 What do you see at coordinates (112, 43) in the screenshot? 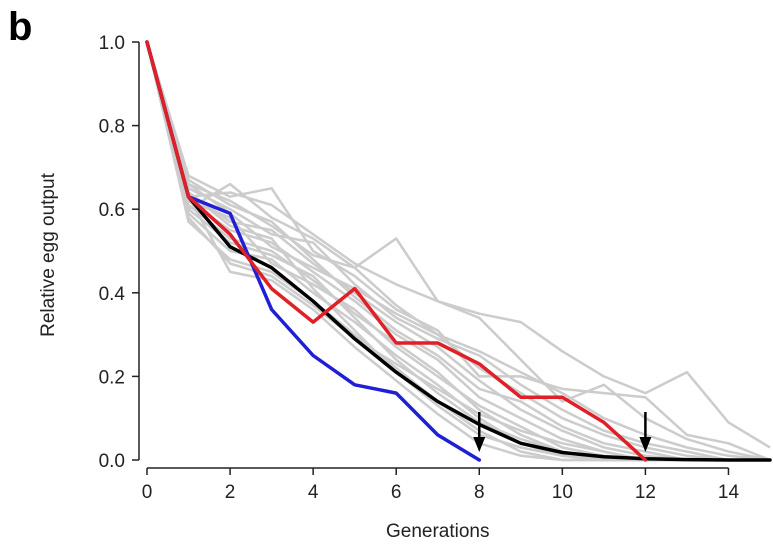
I see `y-tick-label: 1.0` at bounding box center [112, 43].